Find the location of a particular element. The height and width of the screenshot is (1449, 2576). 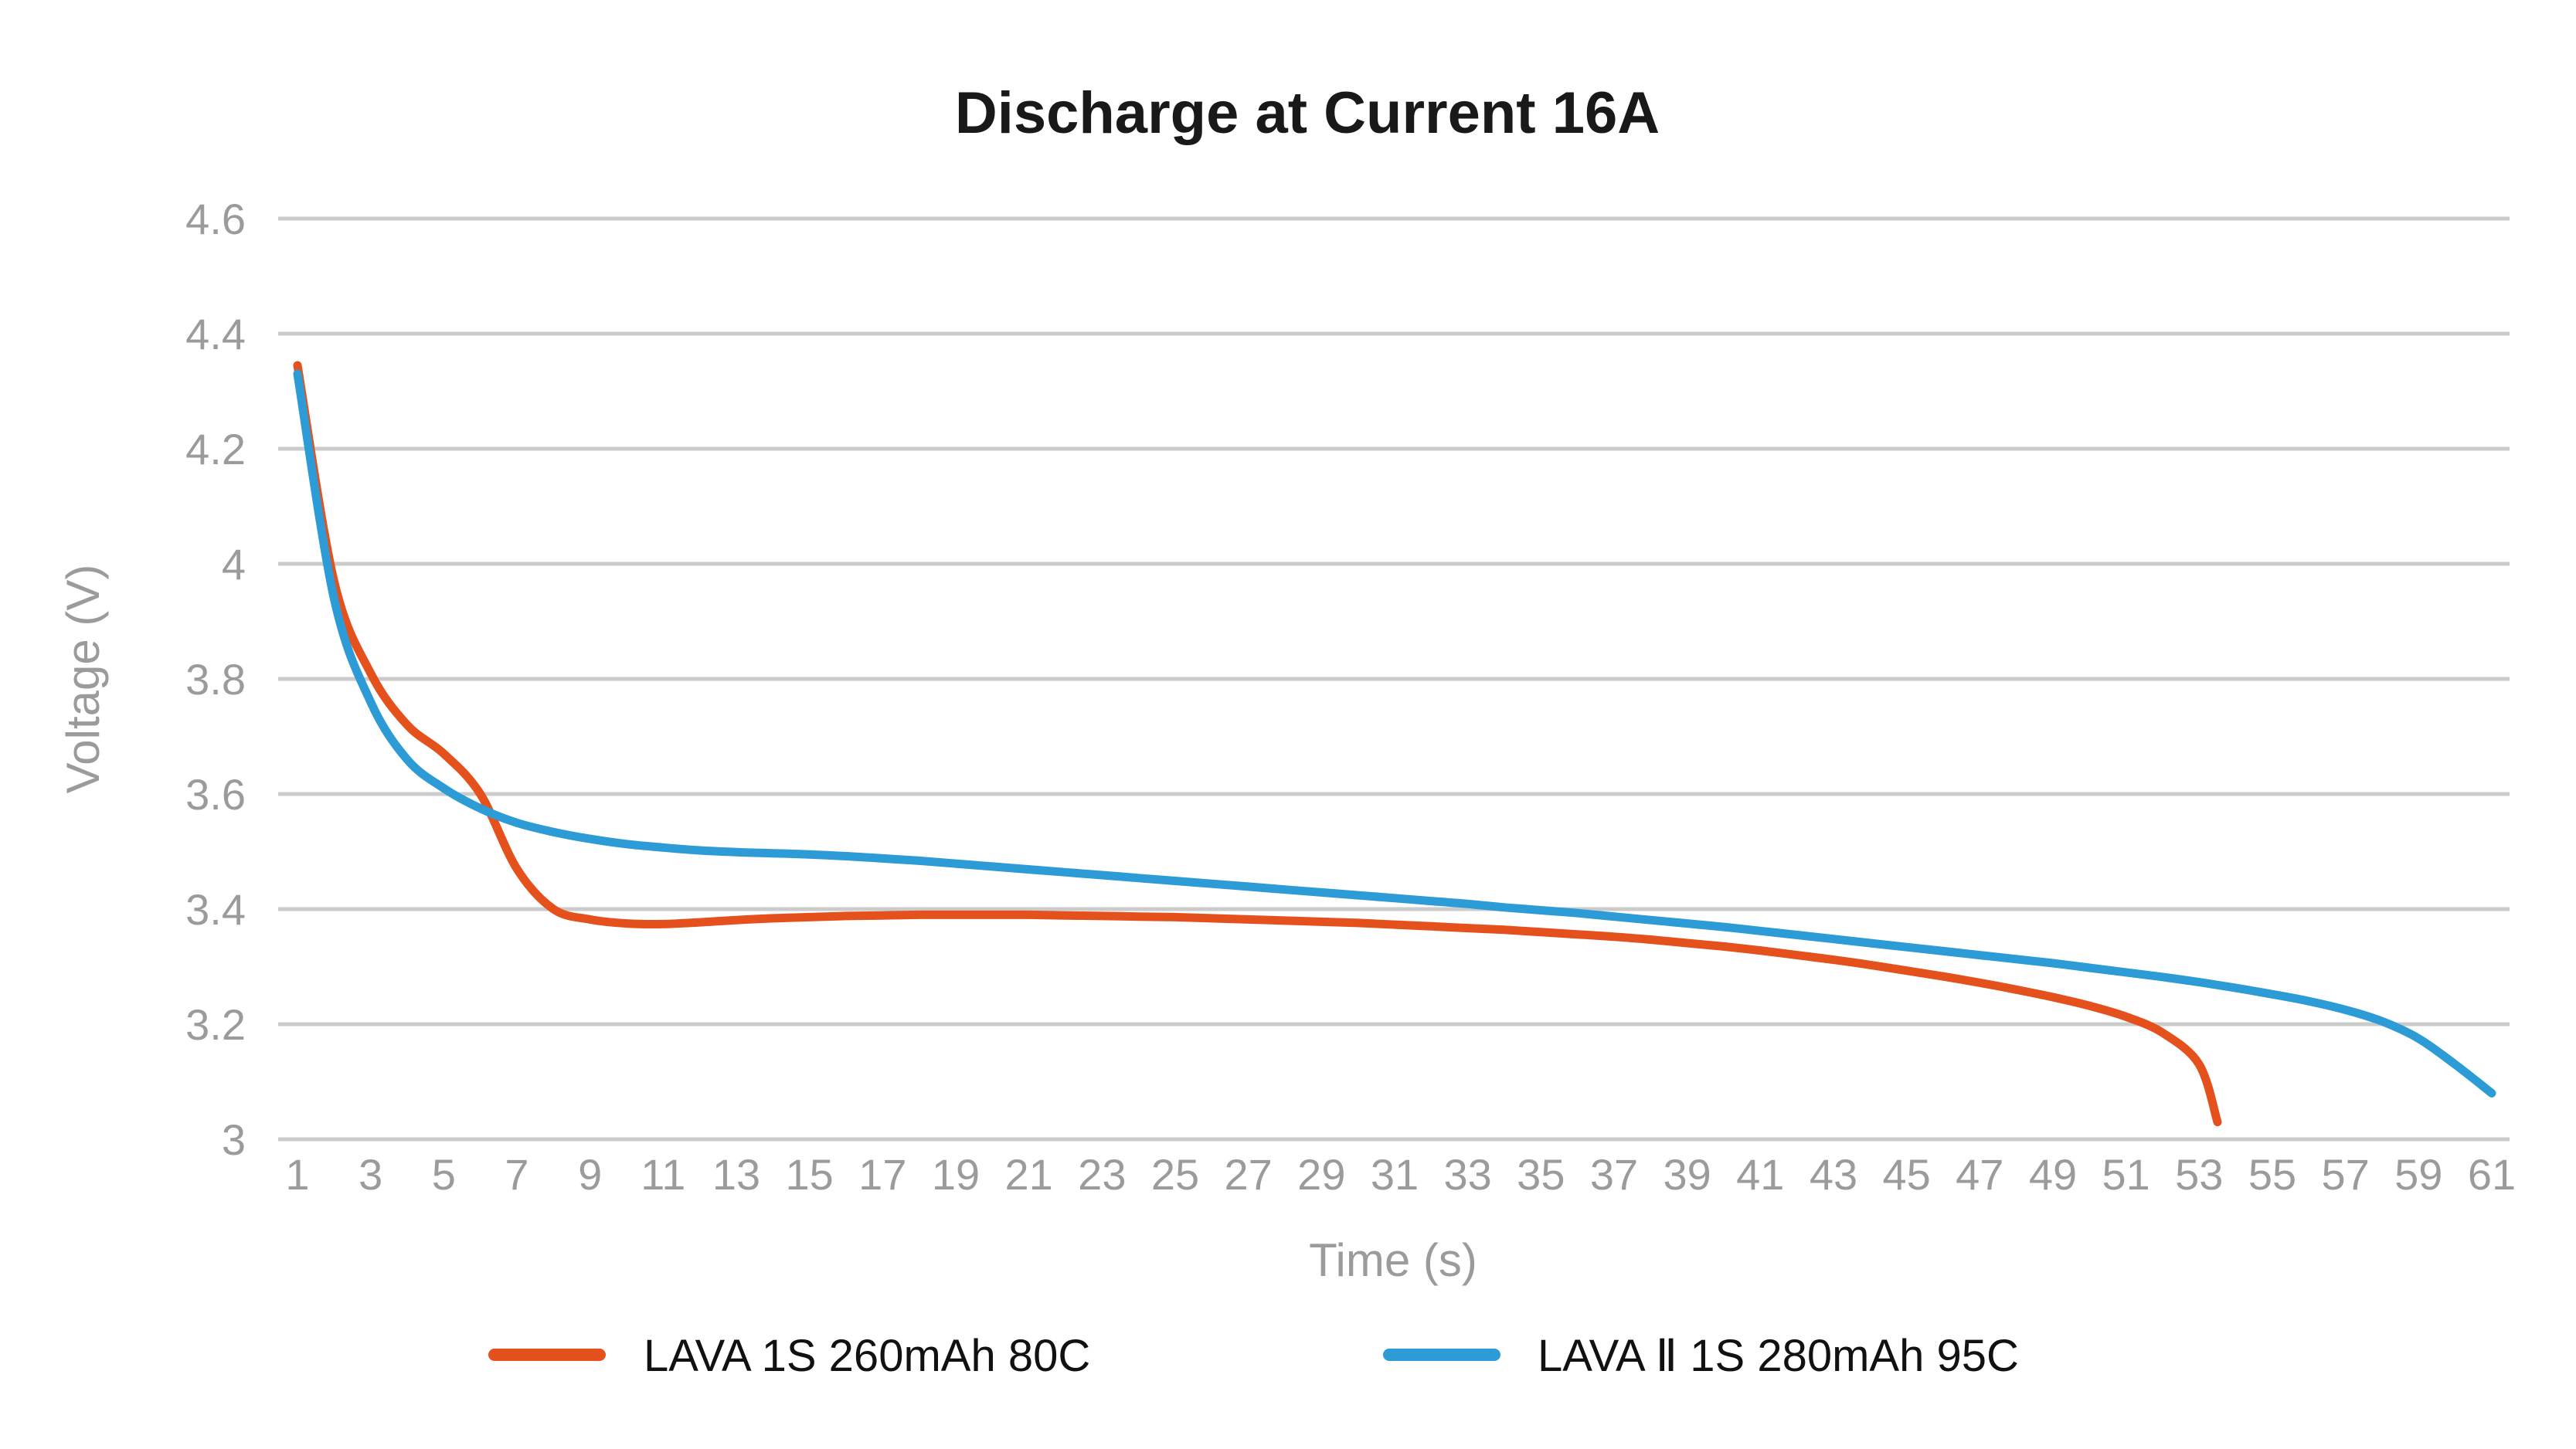

legend-item-lava-1s: LAVA 1S 260mAh 80C is located at coordinates (789, 1356).